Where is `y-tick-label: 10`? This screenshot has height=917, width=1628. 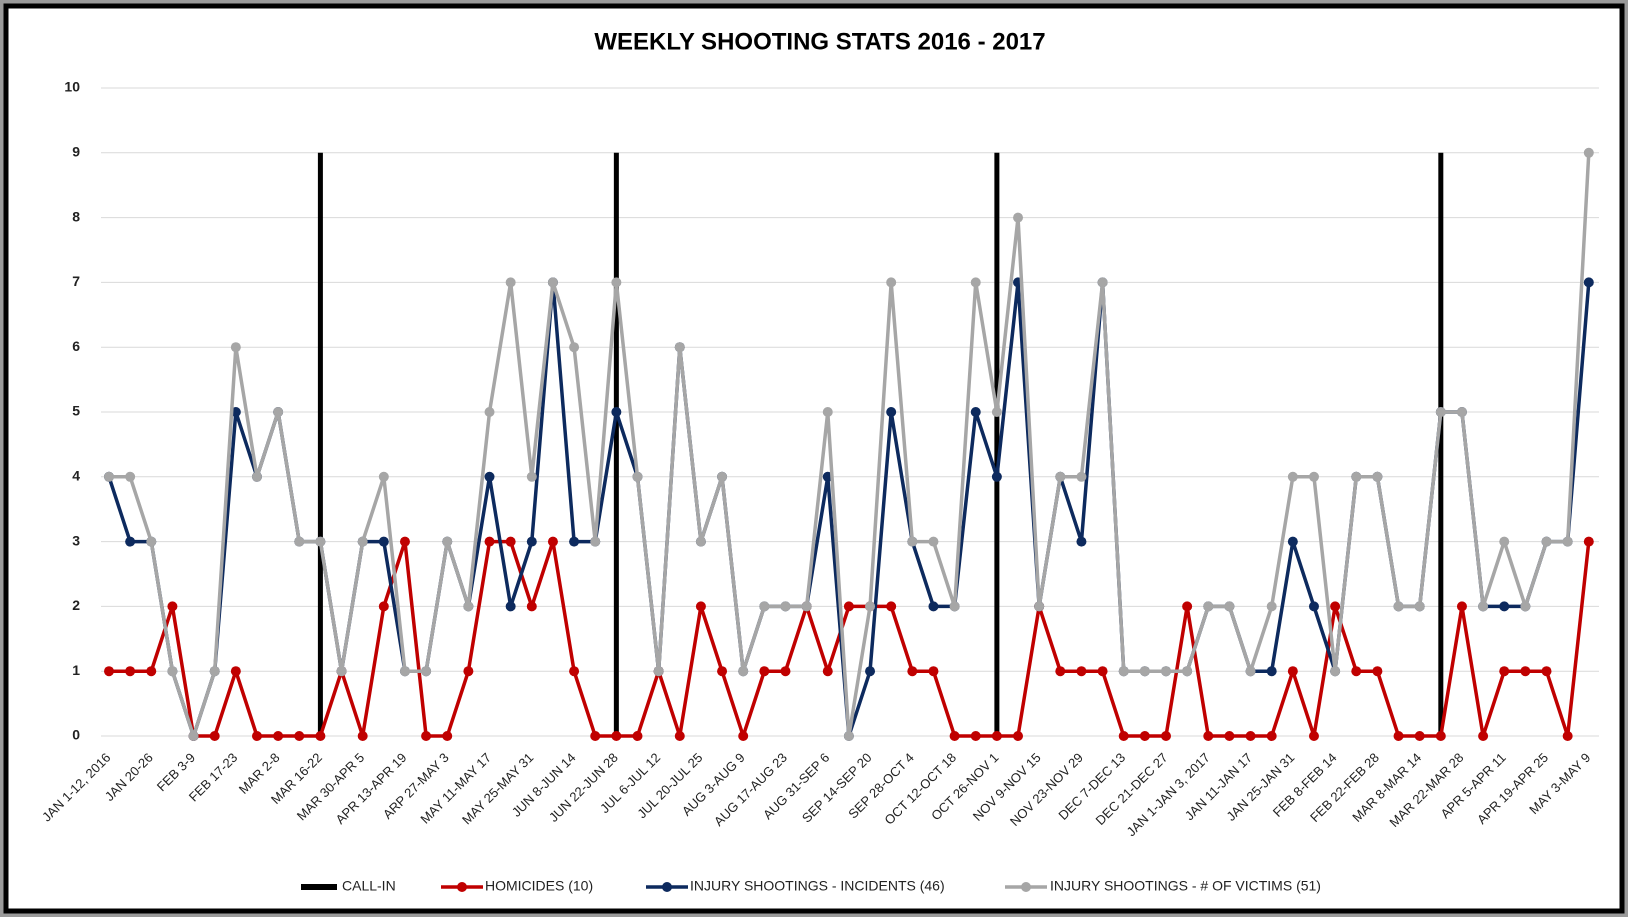 y-tick-label: 10 is located at coordinates (72, 87).